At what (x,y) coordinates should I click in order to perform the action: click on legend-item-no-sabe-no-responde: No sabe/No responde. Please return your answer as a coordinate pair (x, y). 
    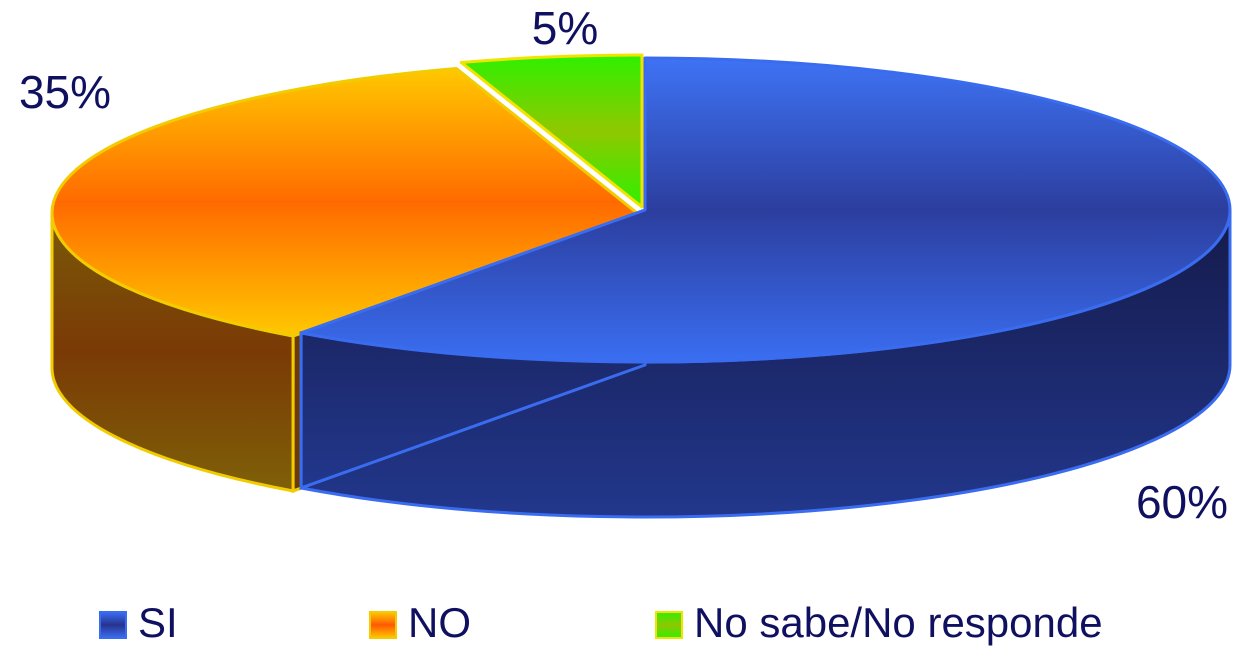
    Looking at the image, I should click on (879, 622).